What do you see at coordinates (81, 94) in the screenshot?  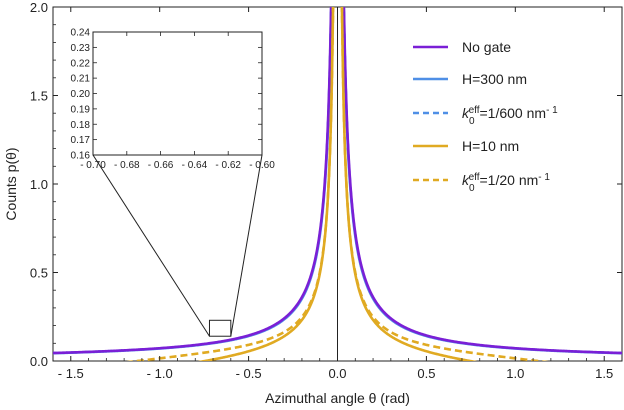 I see `inset-y-tick-label: 0.20` at bounding box center [81, 94].